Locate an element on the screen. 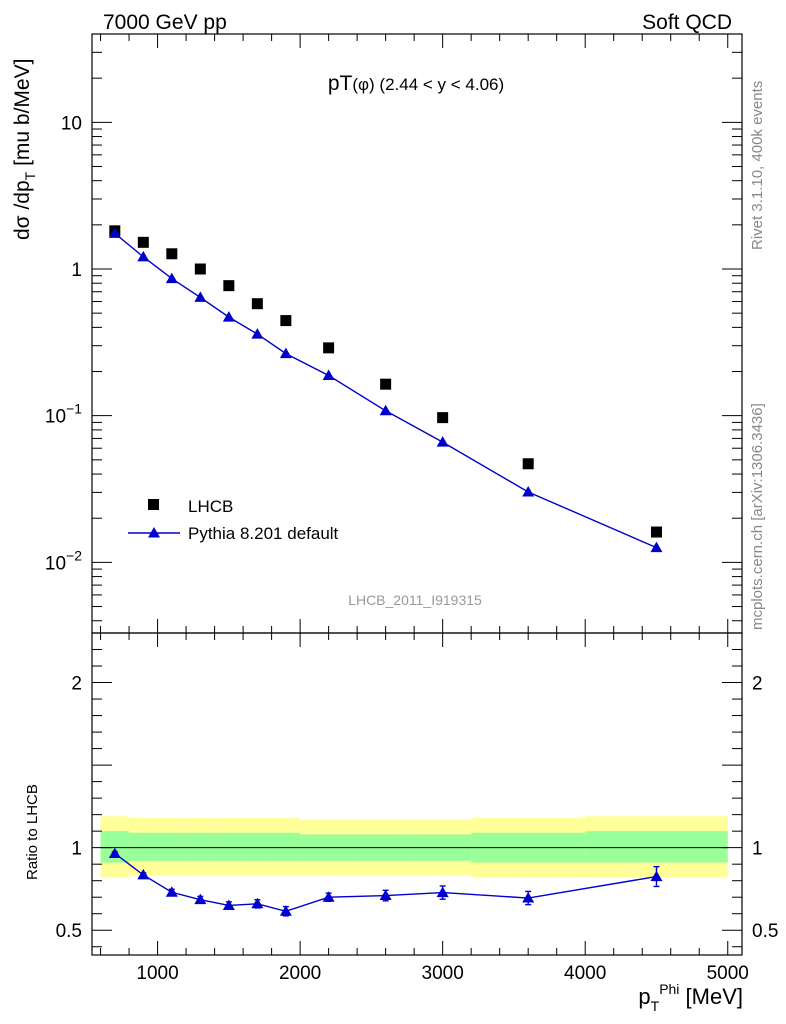 This screenshot has height=1024, width=786. main-y-tick-label-2: 10⁻¹ is located at coordinates (63, 414).